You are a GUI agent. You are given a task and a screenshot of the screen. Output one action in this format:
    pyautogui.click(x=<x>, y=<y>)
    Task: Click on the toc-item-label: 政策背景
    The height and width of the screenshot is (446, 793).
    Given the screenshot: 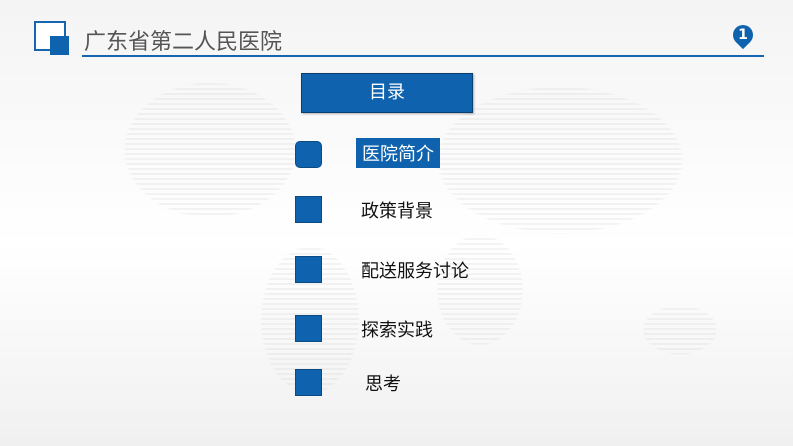 What is the action you would take?
    pyautogui.click(x=397, y=211)
    